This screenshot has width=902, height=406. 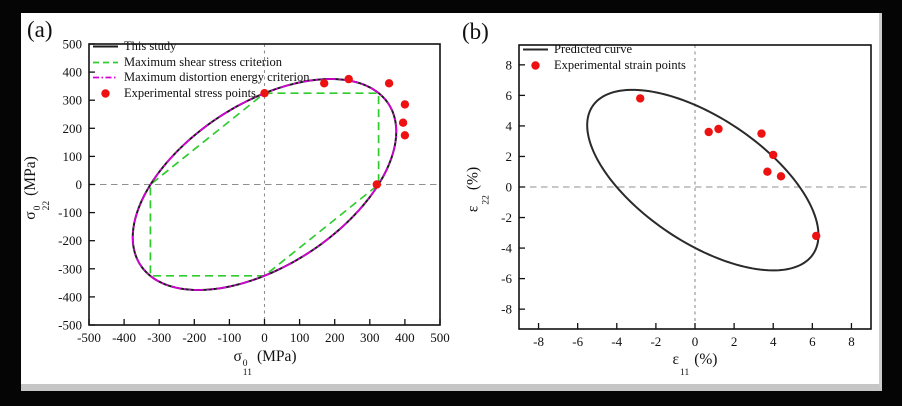 I want to click on y-tick-label: 2, so click(x=509, y=156).